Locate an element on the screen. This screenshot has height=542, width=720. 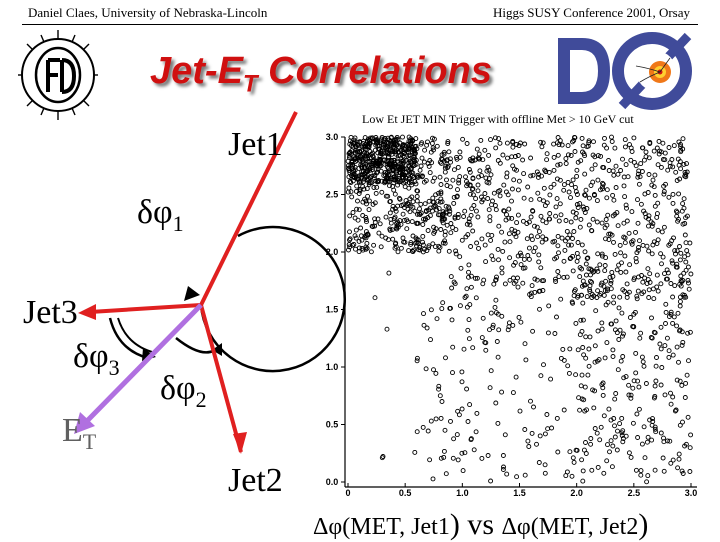
jet1-vector is located at coordinates (248, 208).